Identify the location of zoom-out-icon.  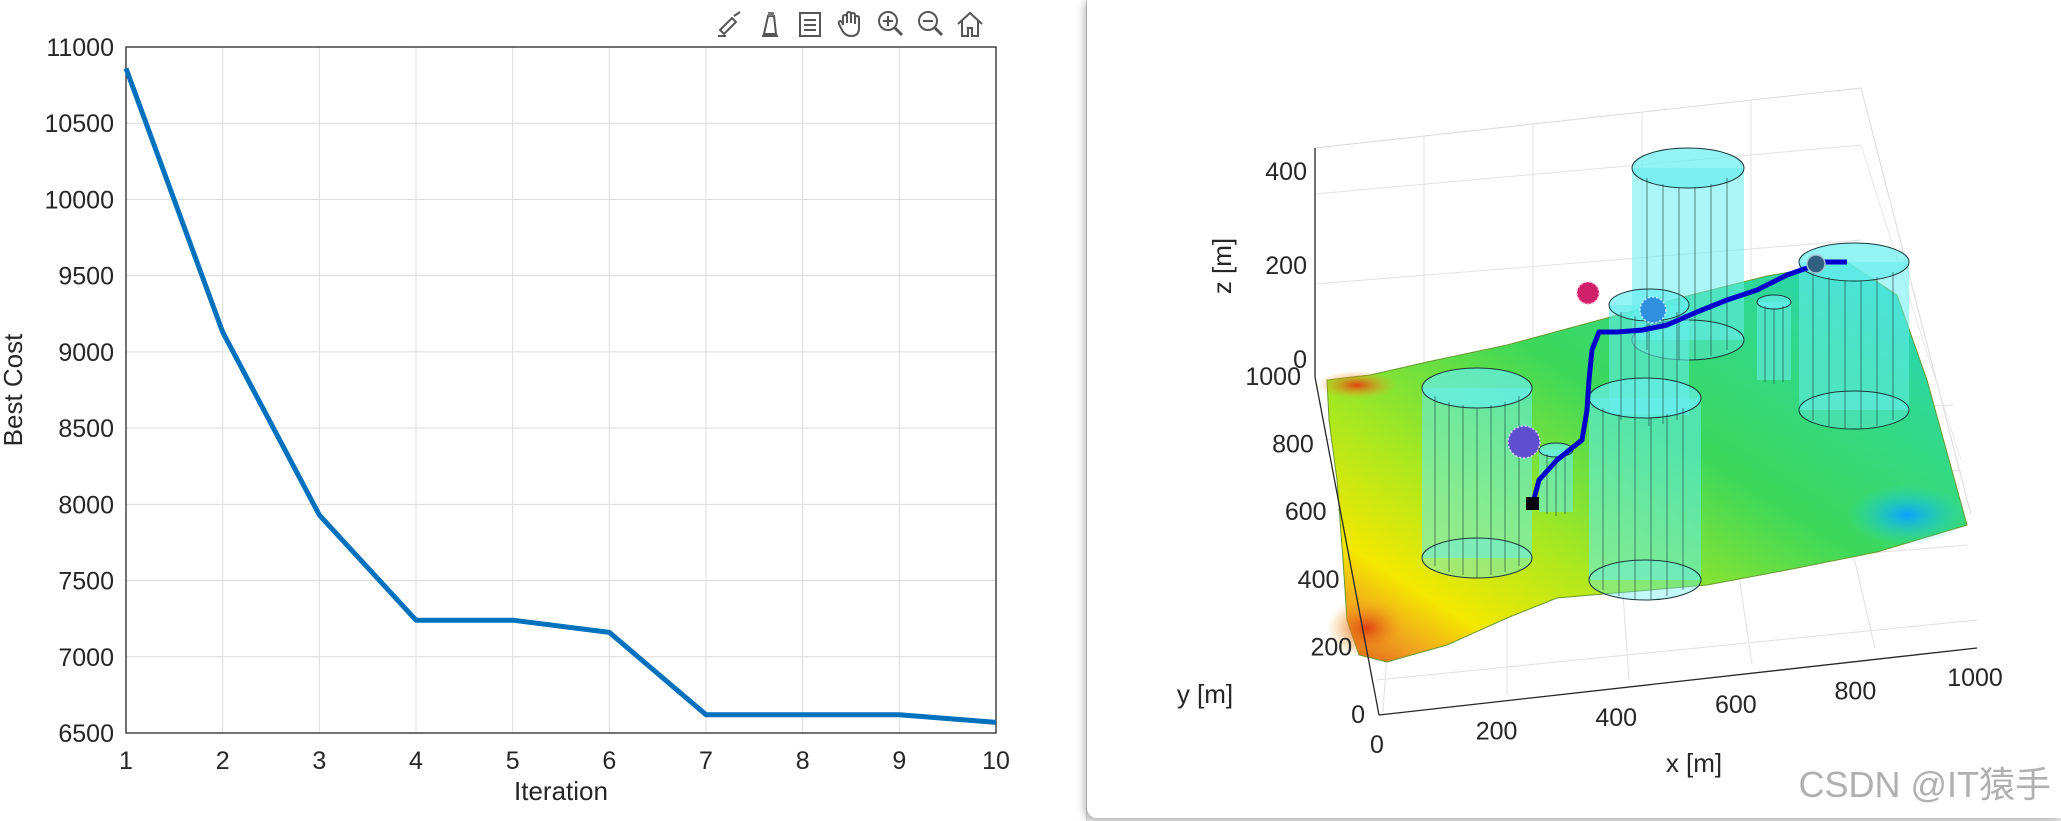
(931, 24).